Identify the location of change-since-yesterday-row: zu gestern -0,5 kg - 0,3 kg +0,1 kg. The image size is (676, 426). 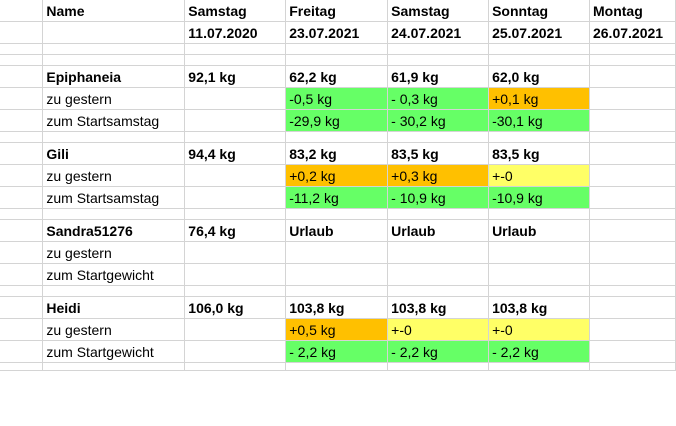
(338, 98).